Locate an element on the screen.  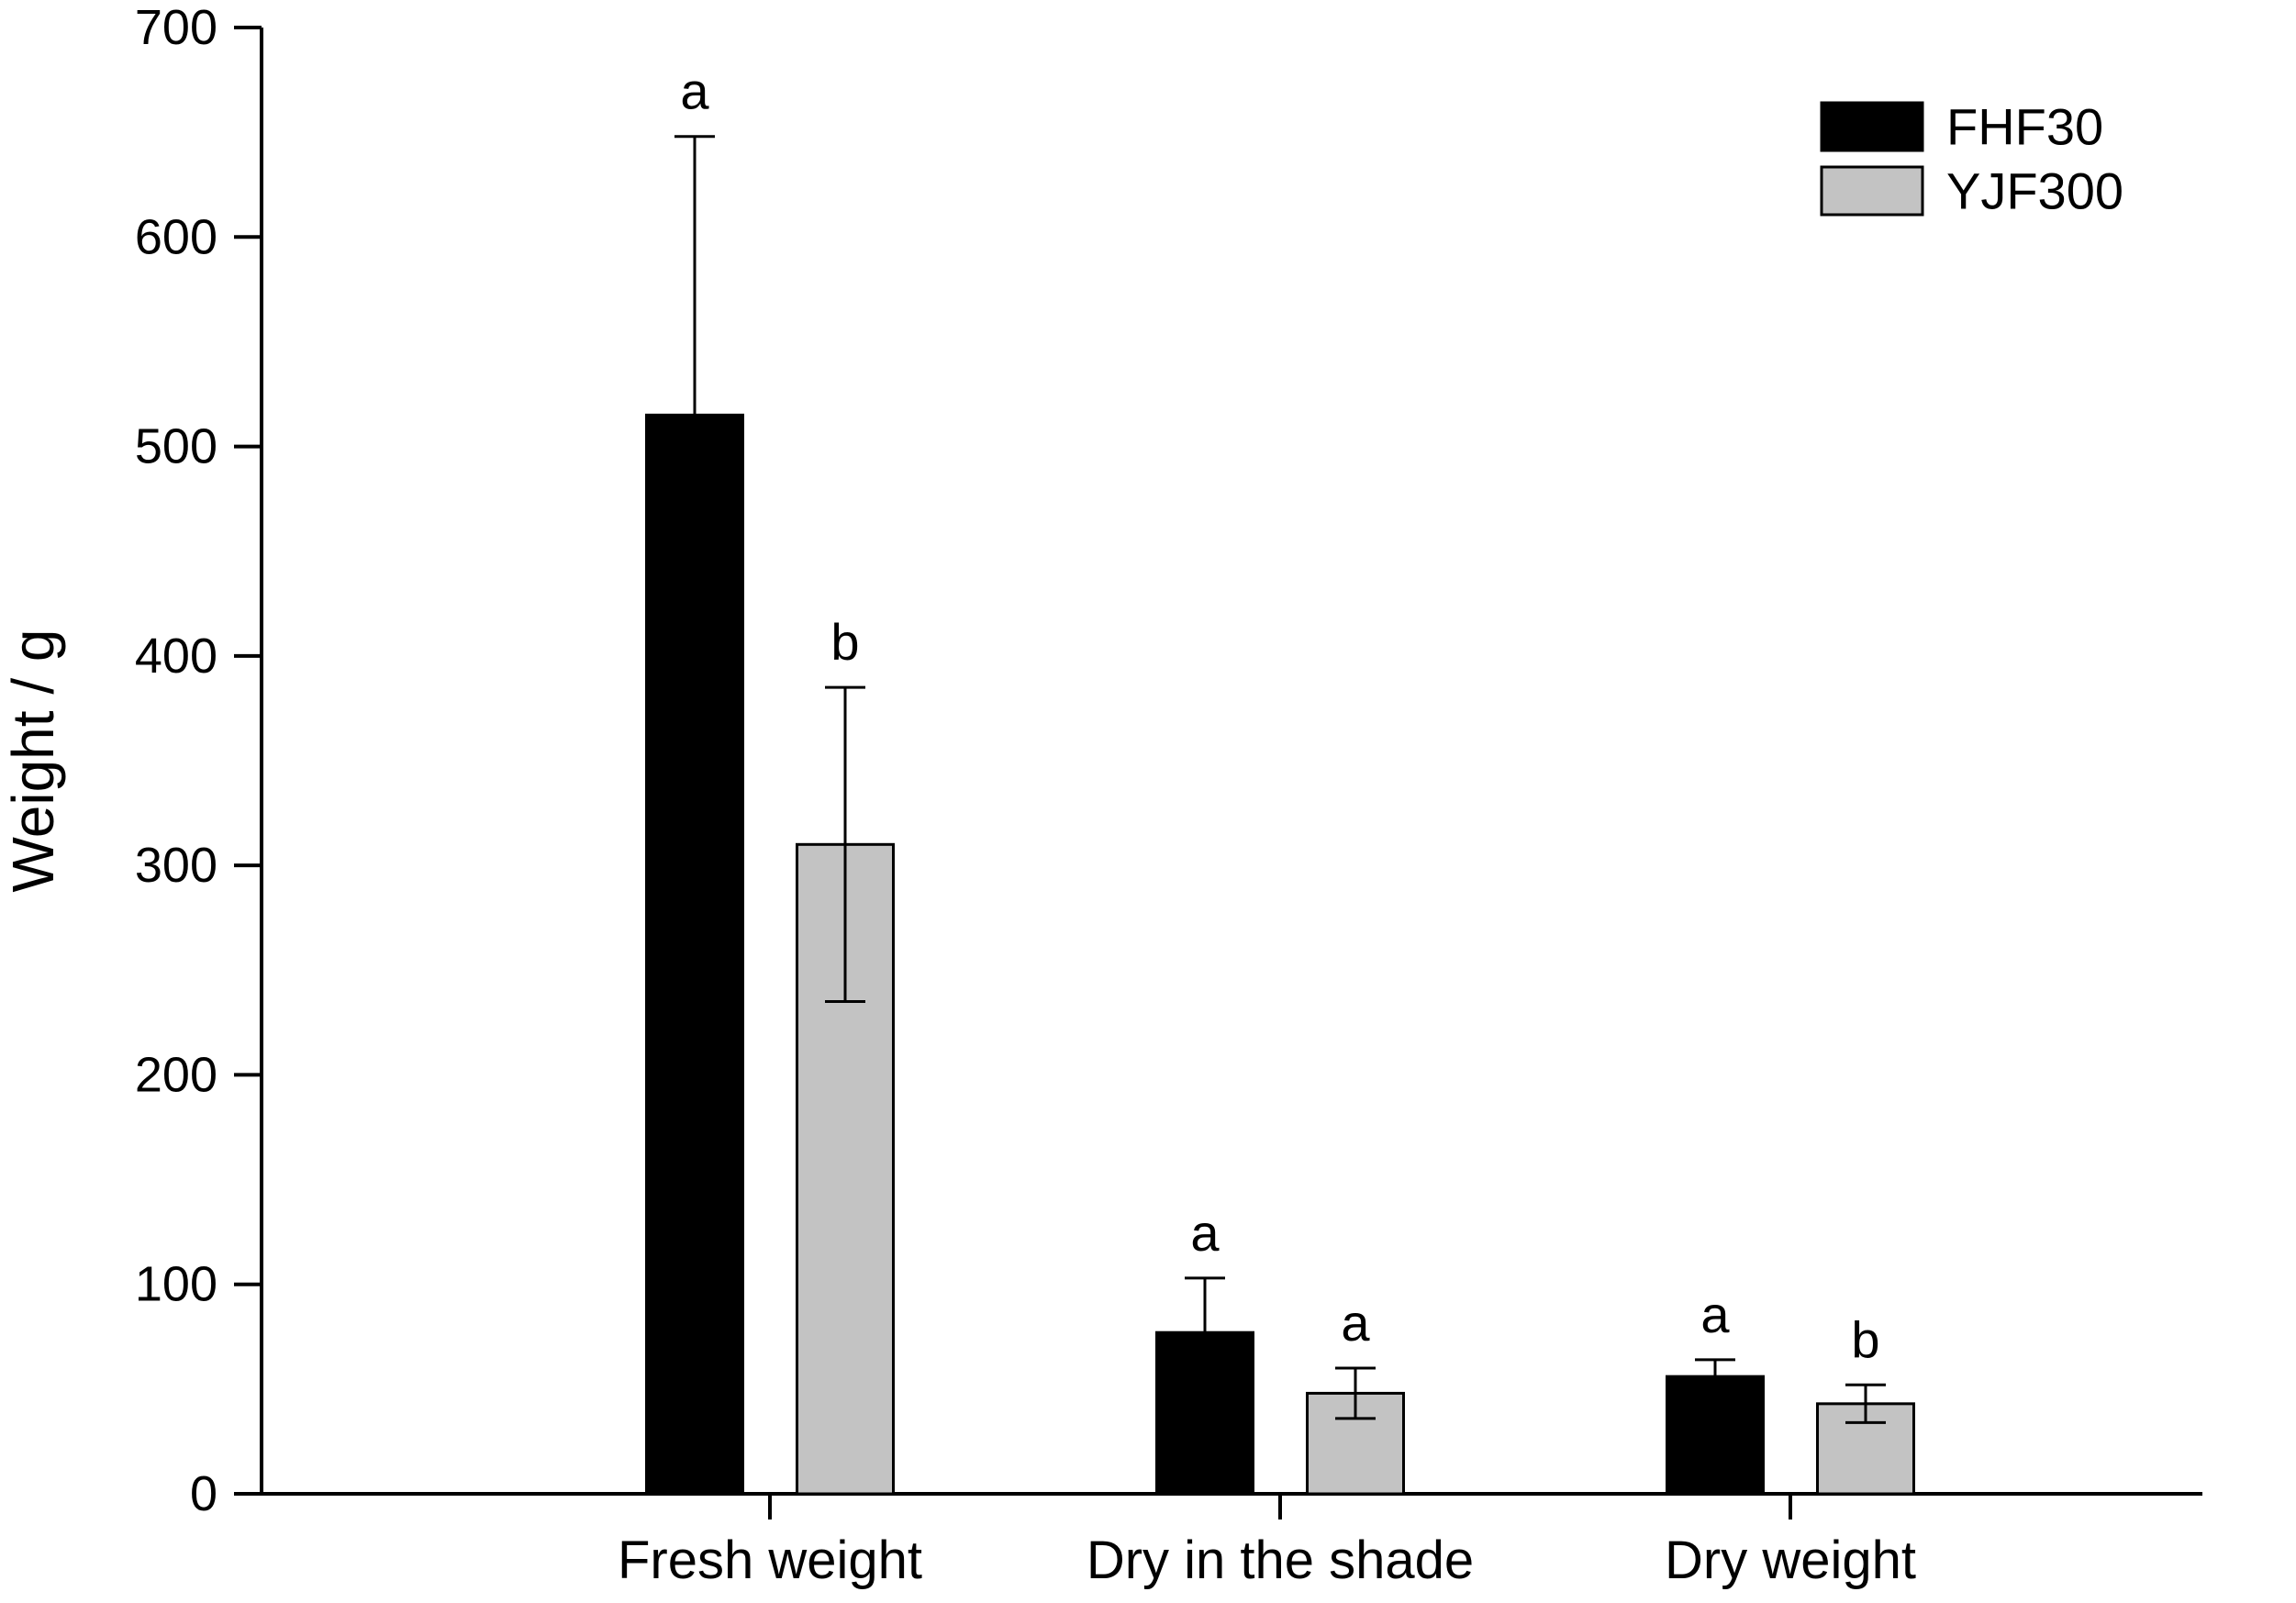
y-tick-label: 300 is located at coordinates (176, 865).